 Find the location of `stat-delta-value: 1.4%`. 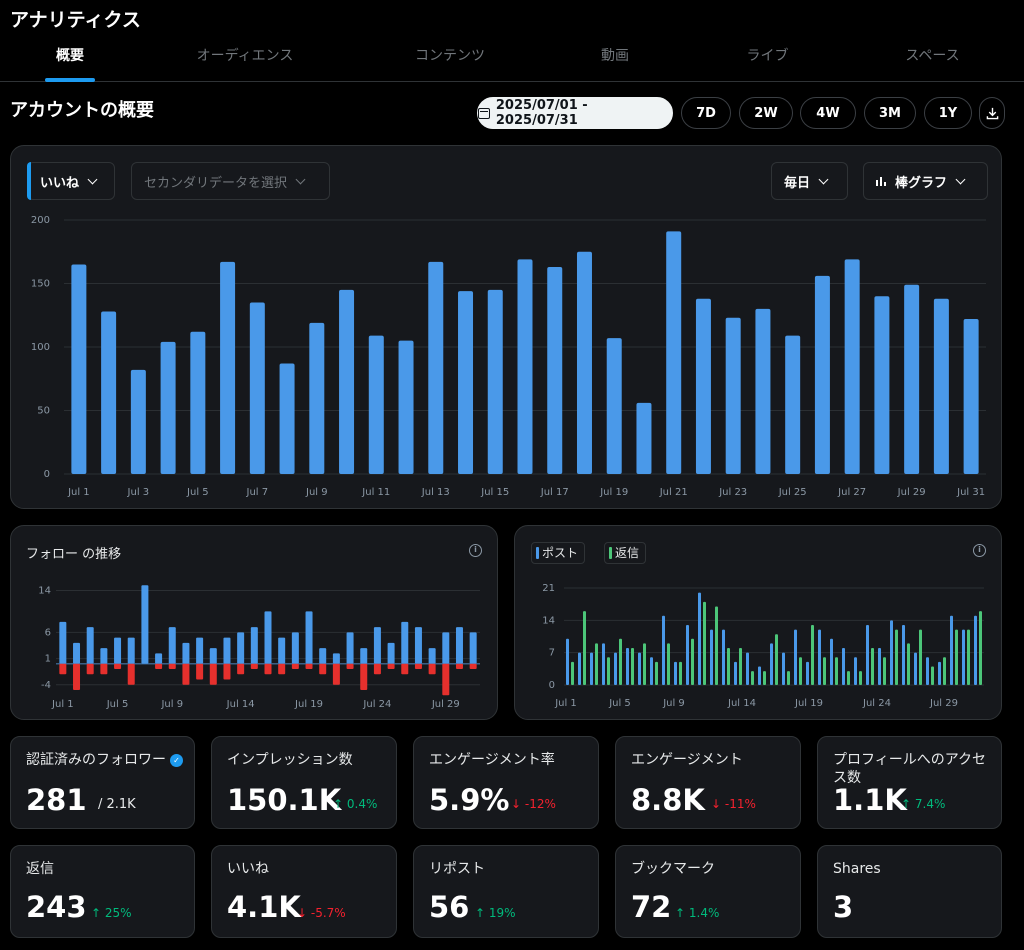

stat-delta-value: 1.4% is located at coordinates (704, 913).